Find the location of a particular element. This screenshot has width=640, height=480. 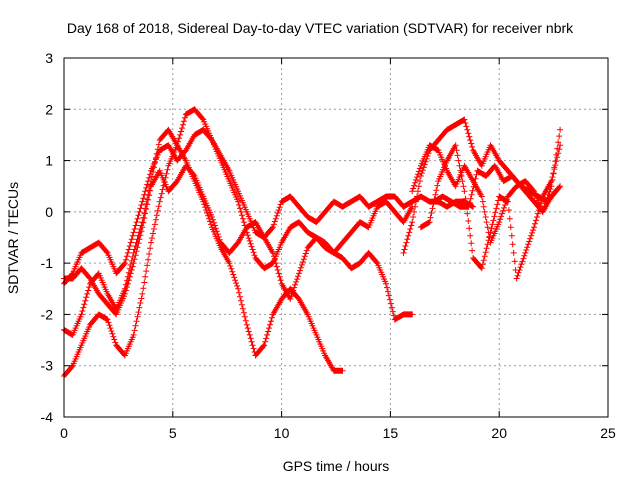

x-tick-label: 5 is located at coordinates (173, 433).